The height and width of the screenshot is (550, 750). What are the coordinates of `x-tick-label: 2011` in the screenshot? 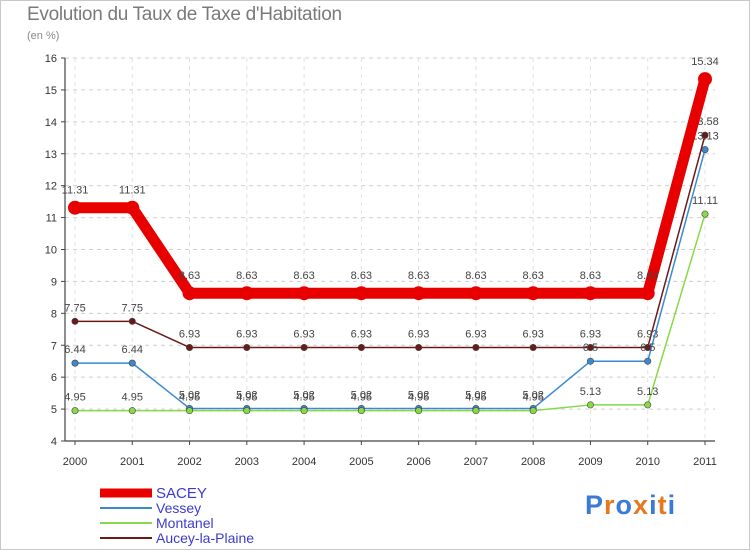 It's located at (705, 462).